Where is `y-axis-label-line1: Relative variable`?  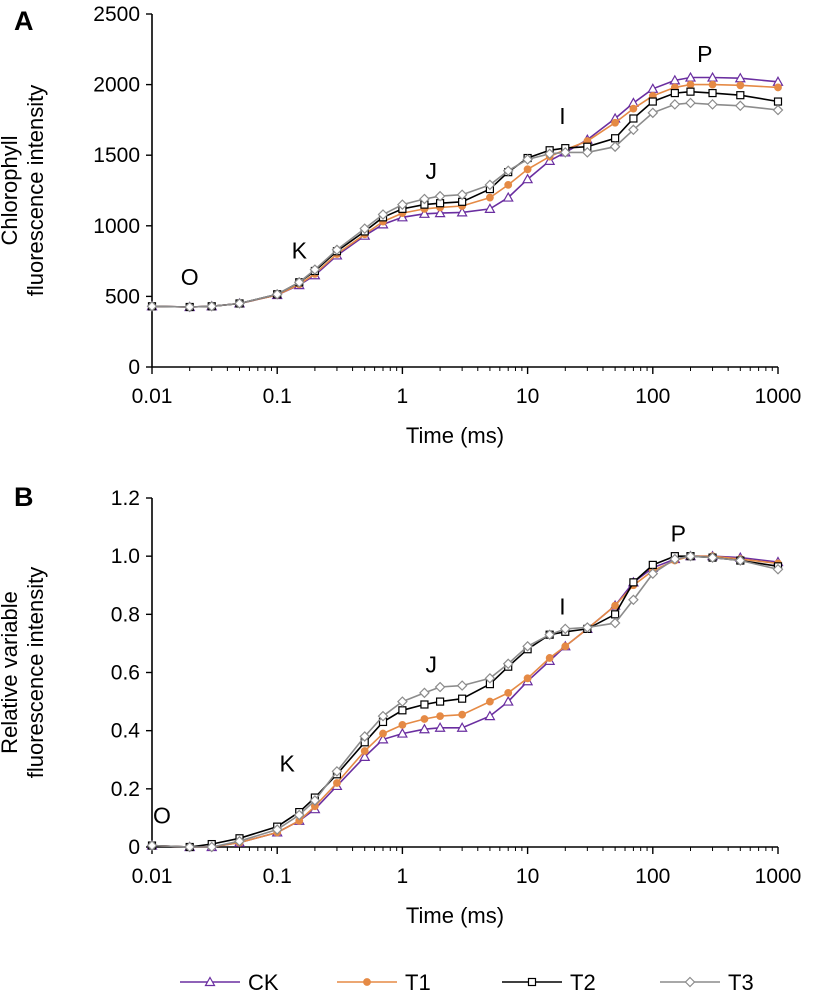
y-axis-label-line1: Relative variable is located at coordinates (11, 672).